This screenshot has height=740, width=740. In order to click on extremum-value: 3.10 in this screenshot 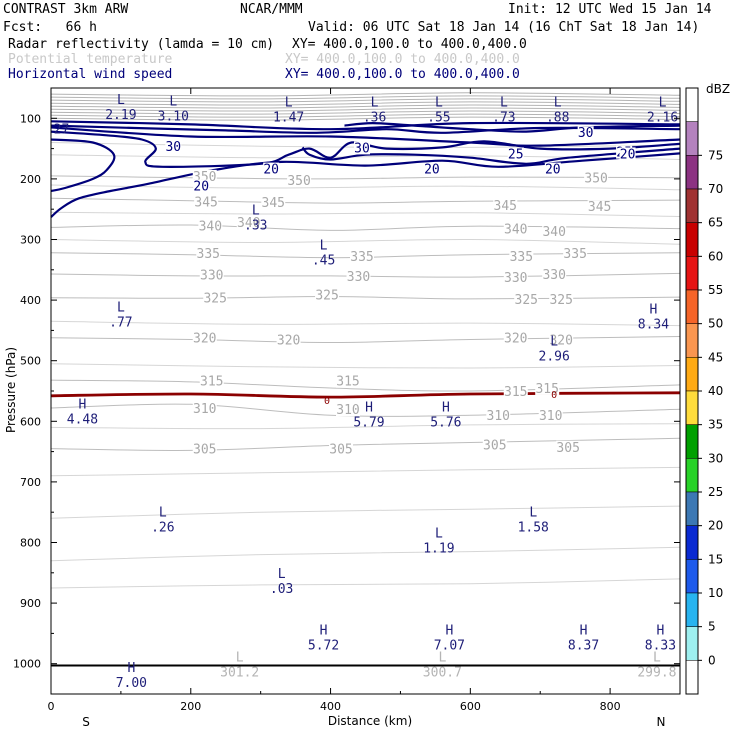, I will do `click(173, 116)`.